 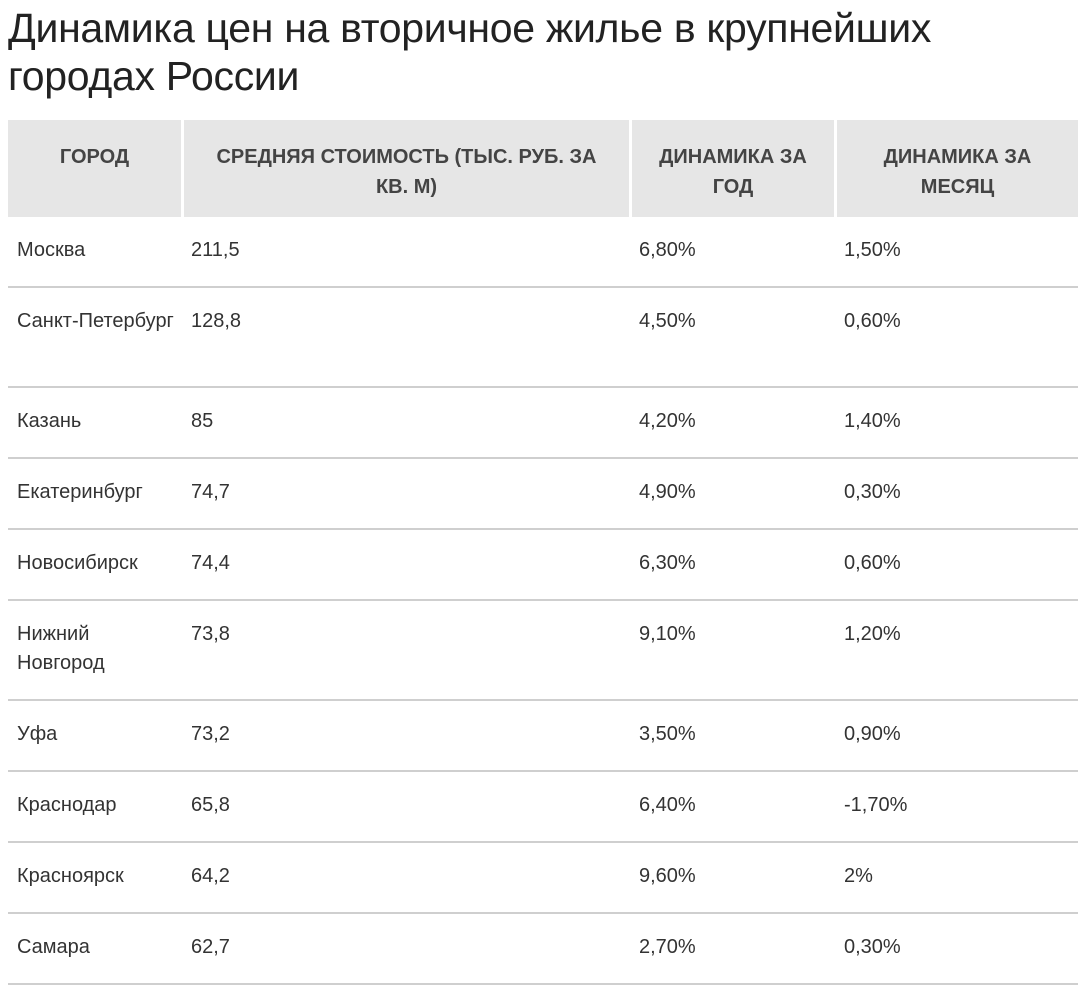 What do you see at coordinates (408, 423) in the screenshot?
I see `cell-avg-price: 85` at bounding box center [408, 423].